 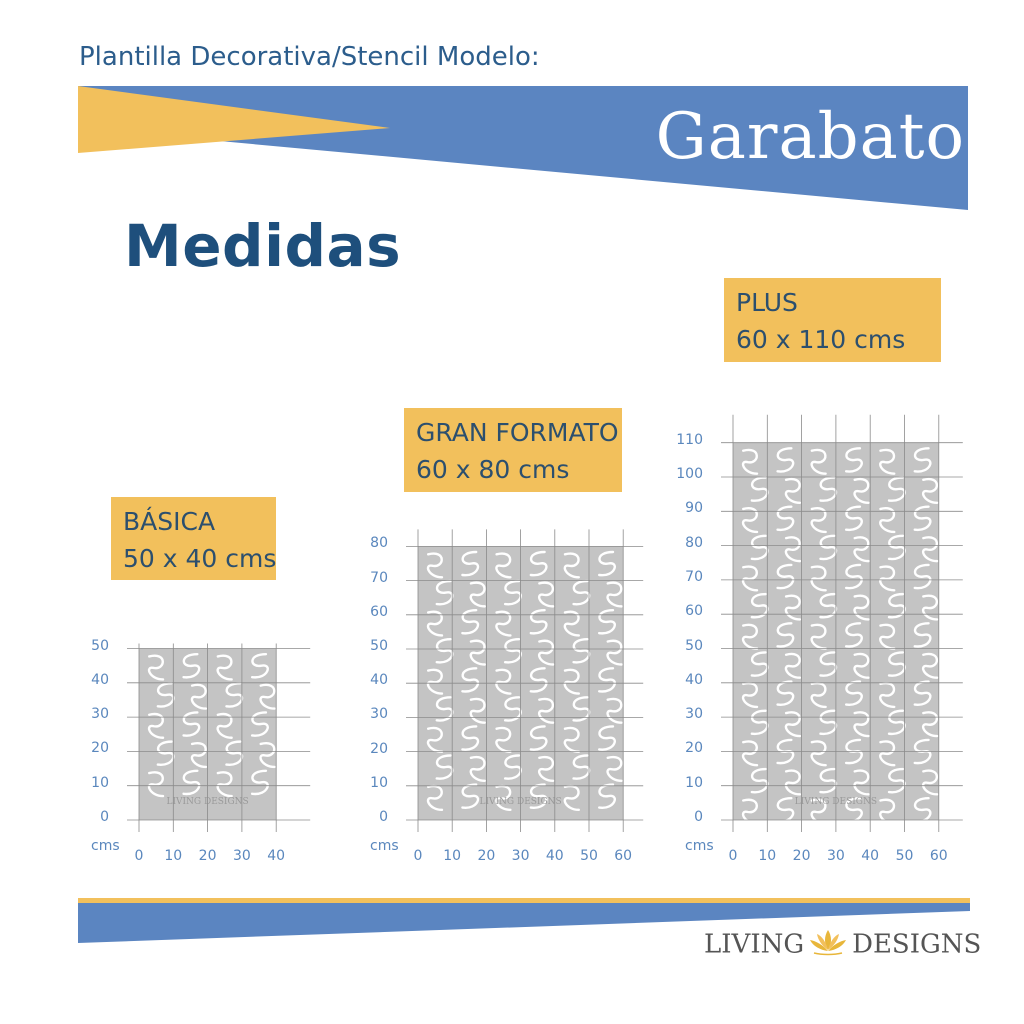 I want to click on size-name: PLUS, so click(x=767, y=302).